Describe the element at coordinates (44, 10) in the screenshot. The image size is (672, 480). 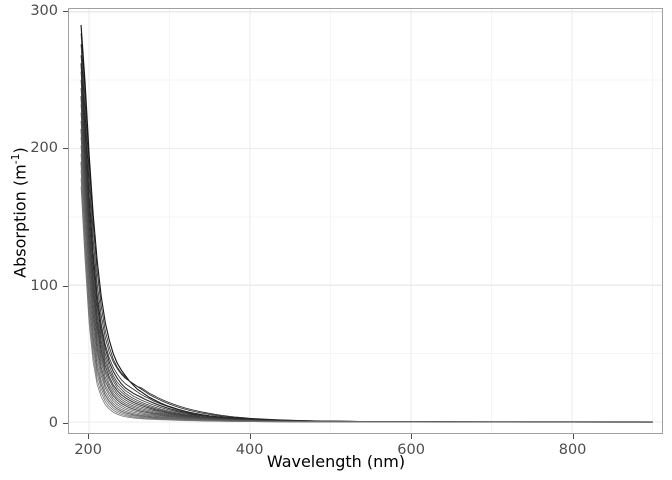
I see `y-tick-label: 300` at that location.